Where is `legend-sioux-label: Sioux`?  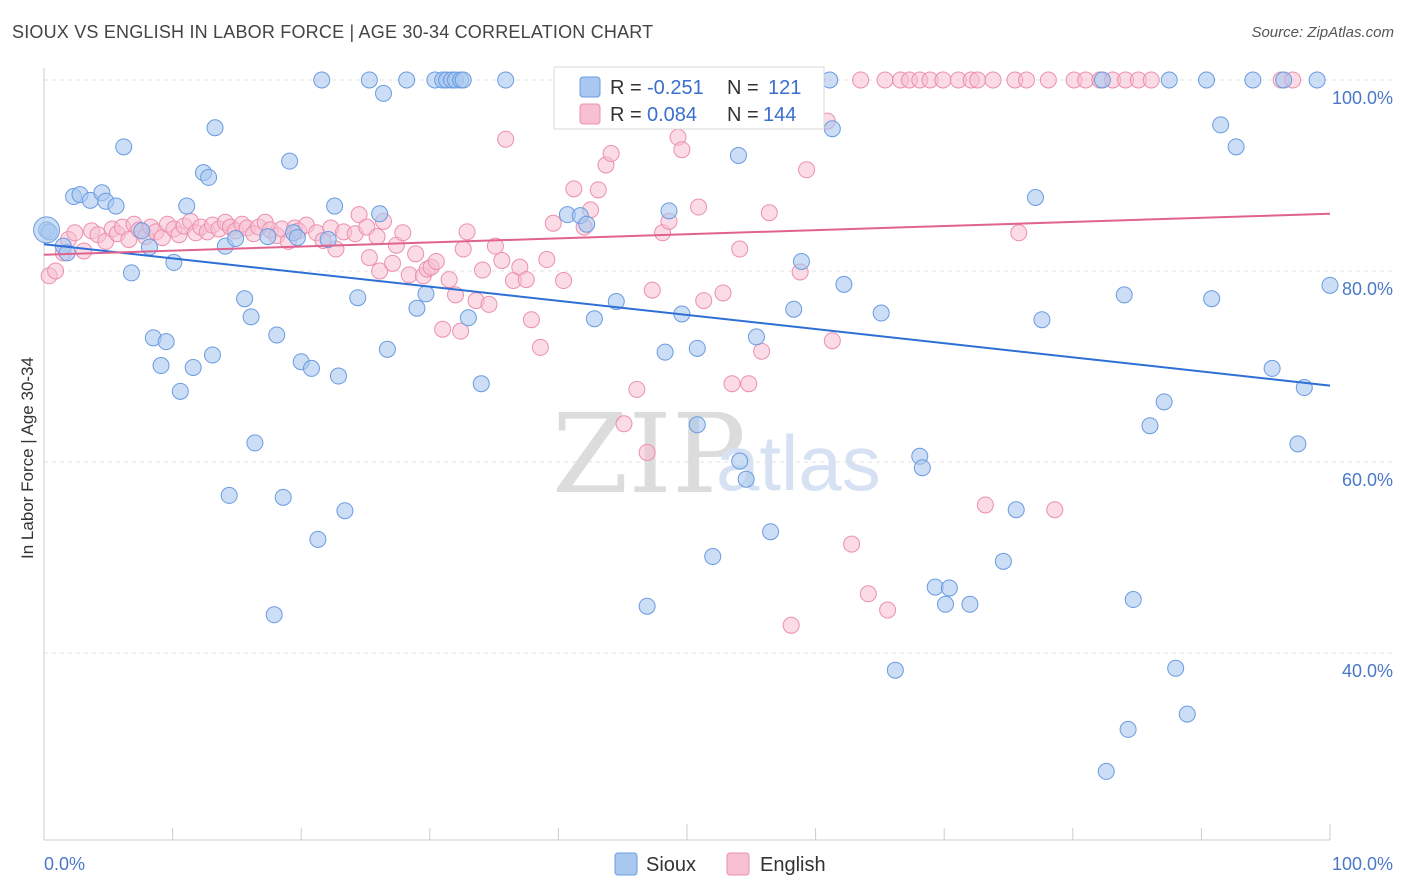
legend-sioux-label: Sioux is located at coordinates (671, 865).